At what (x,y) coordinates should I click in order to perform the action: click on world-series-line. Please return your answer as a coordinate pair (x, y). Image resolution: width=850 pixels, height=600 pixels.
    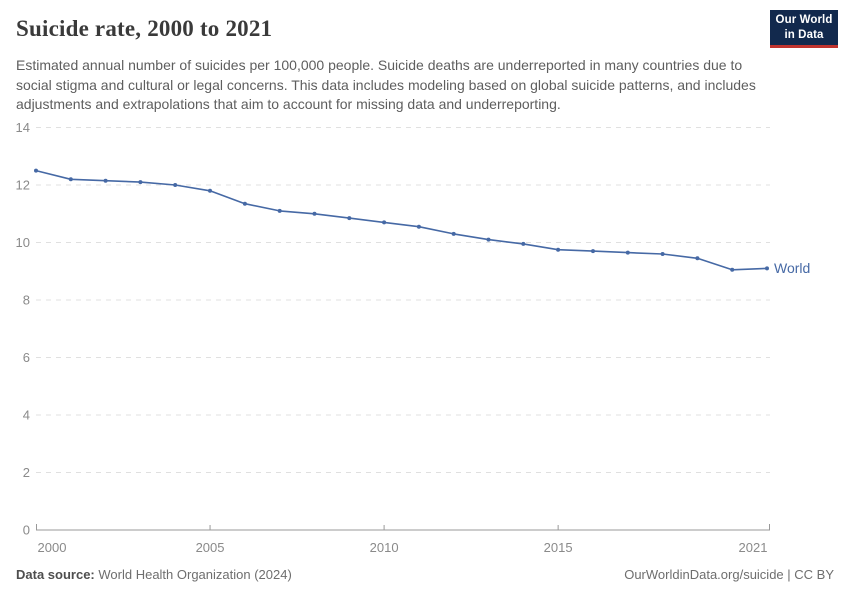
    Looking at the image, I should click on (401, 220).